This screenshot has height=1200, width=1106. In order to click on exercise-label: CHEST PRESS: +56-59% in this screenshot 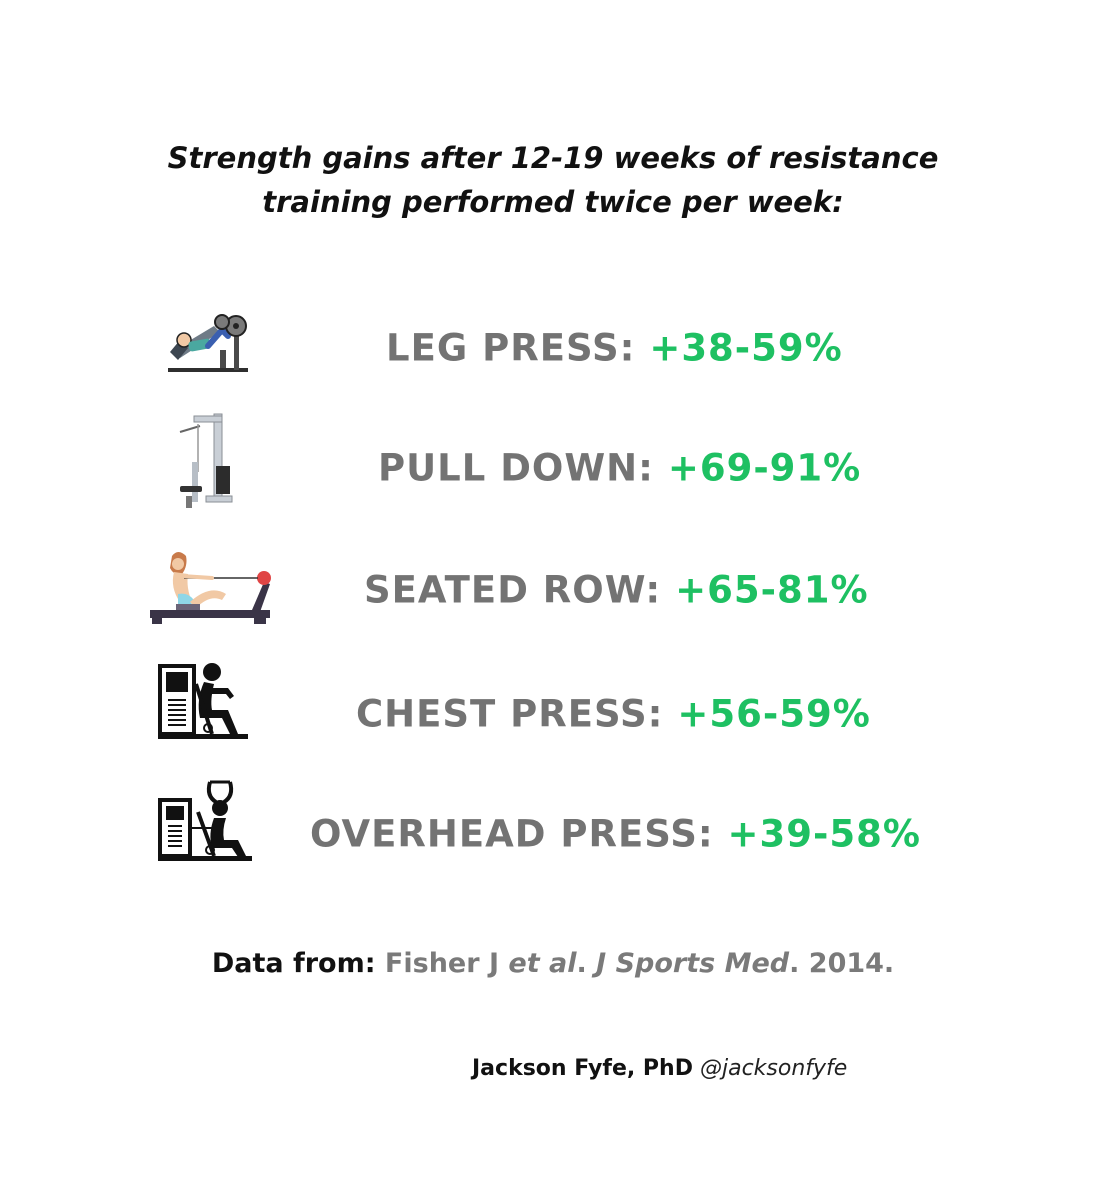, I will do `click(613, 714)`.